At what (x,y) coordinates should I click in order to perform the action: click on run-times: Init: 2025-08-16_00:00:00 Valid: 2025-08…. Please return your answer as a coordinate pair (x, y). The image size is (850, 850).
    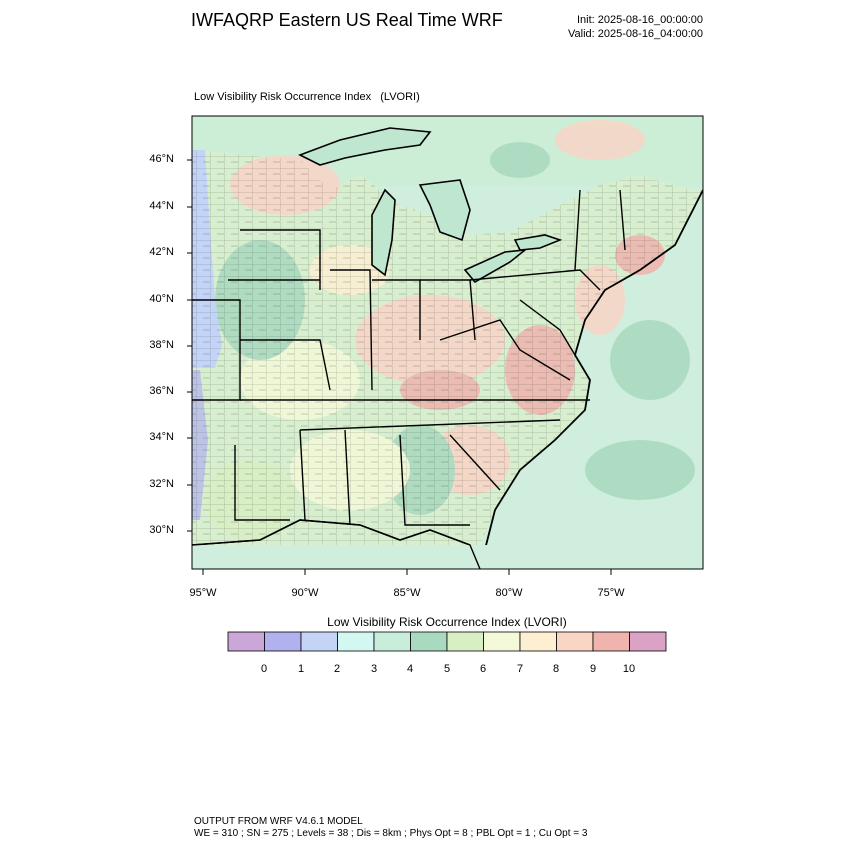
    Looking at the image, I should click on (635, 27).